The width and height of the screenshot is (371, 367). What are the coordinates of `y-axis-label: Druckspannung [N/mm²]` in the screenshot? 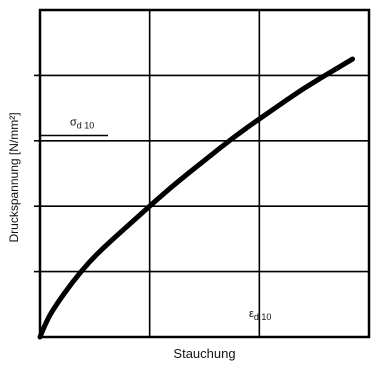 It's located at (14, 177).